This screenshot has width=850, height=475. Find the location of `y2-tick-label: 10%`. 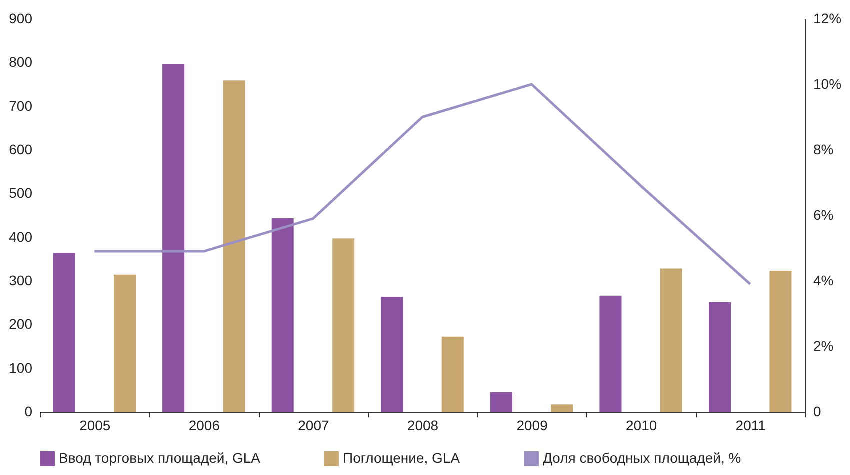

y2-tick-label: 10% is located at coordinates (828, 84).